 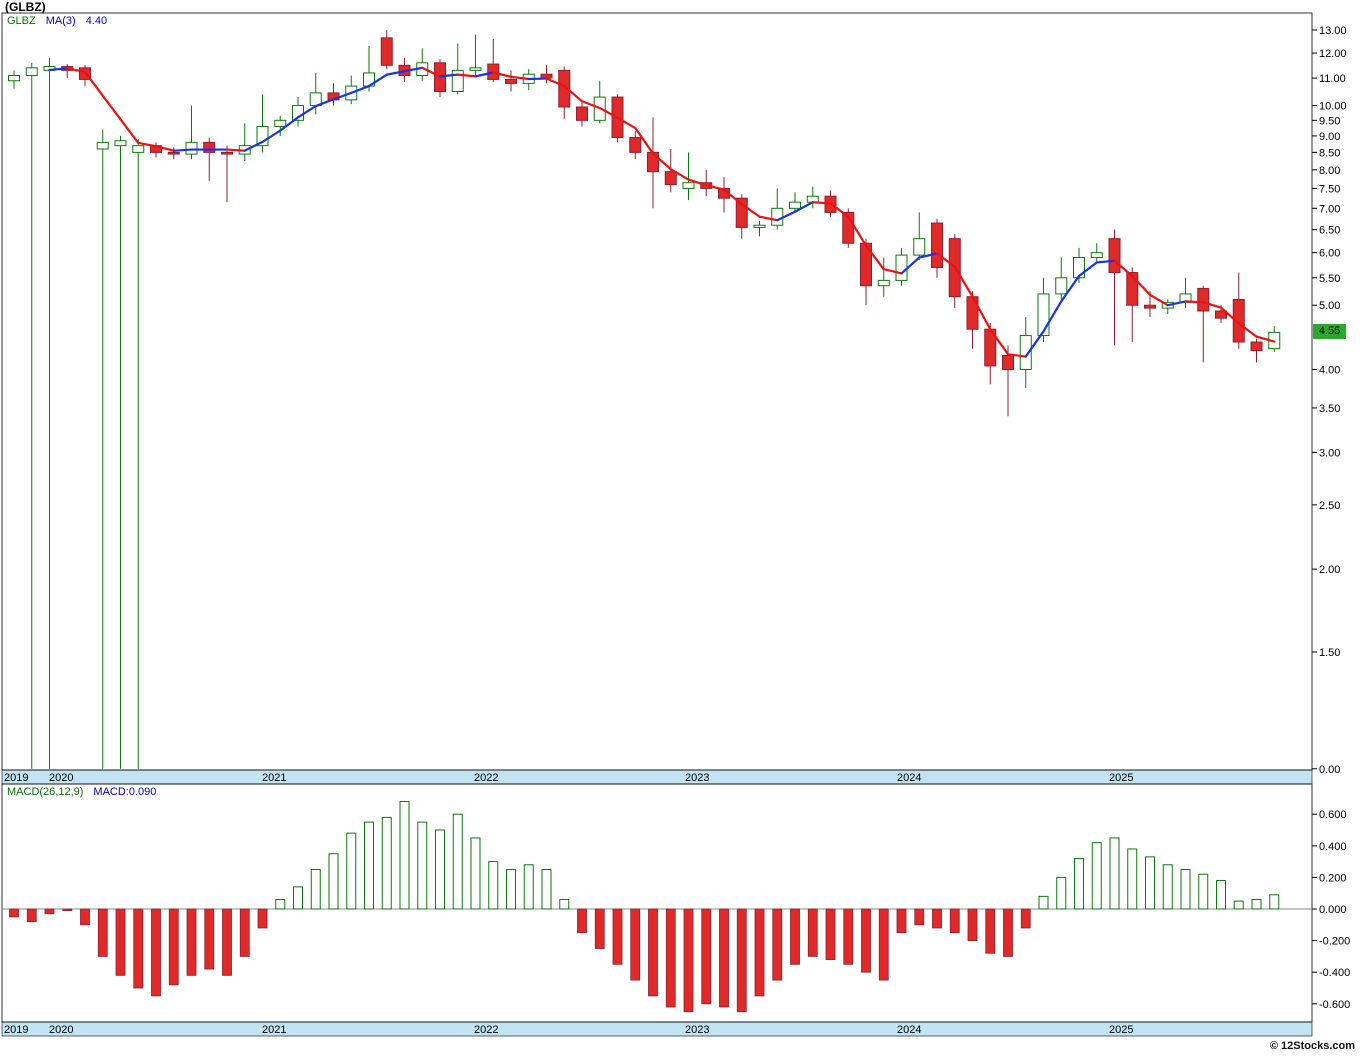 I want to click on svg-text: 8.50, so click(x=1329, y=153).